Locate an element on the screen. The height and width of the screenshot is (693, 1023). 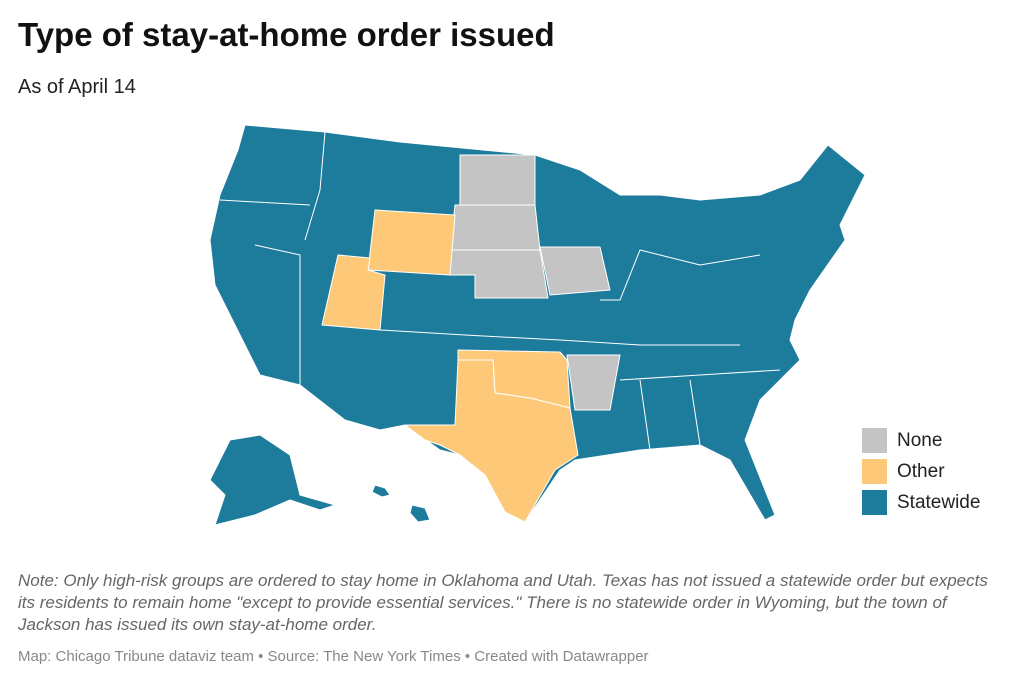
legend-label: Other is located at coordinates (921, 471).